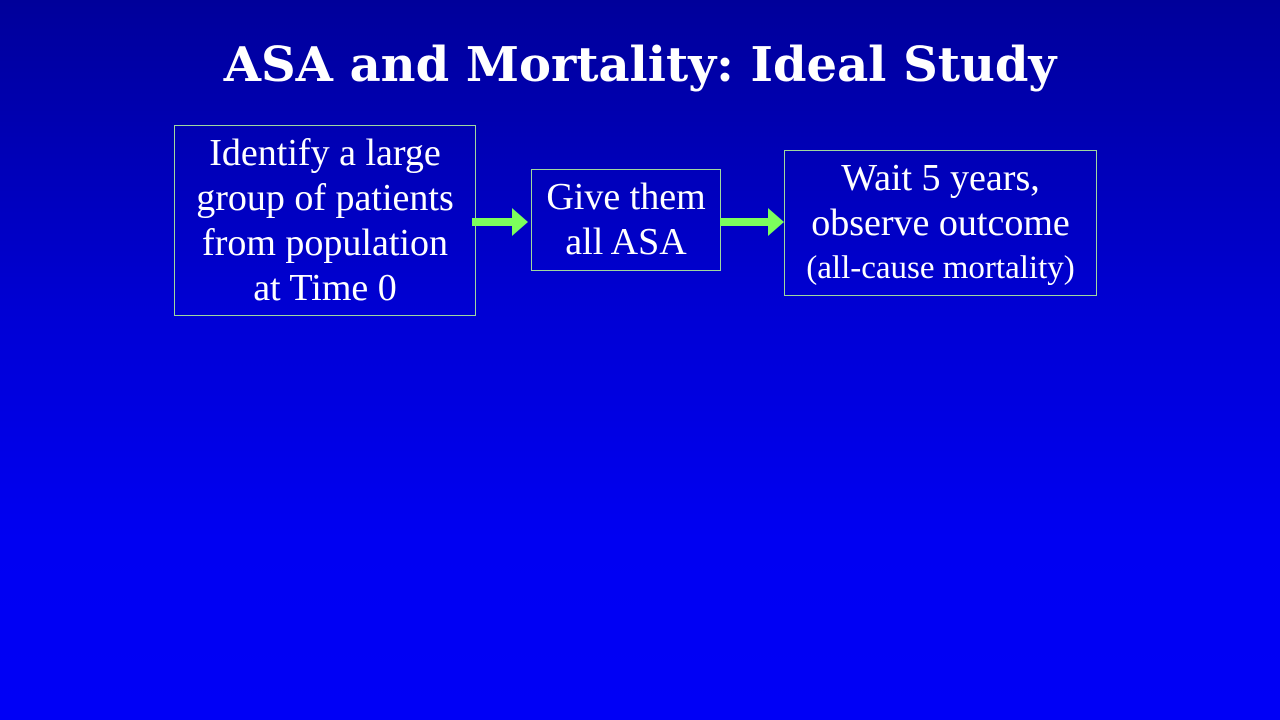 This screenshot has height=720, width=1280. I want to click on step-text-line: Give them, so click(626, 197).